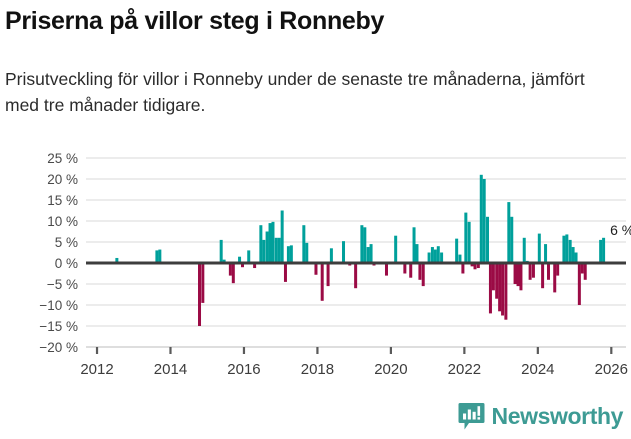 The width and height of the screenshot is (631, 439). I want to click on x-axis-tick-label: 2018, so click(317, 369).